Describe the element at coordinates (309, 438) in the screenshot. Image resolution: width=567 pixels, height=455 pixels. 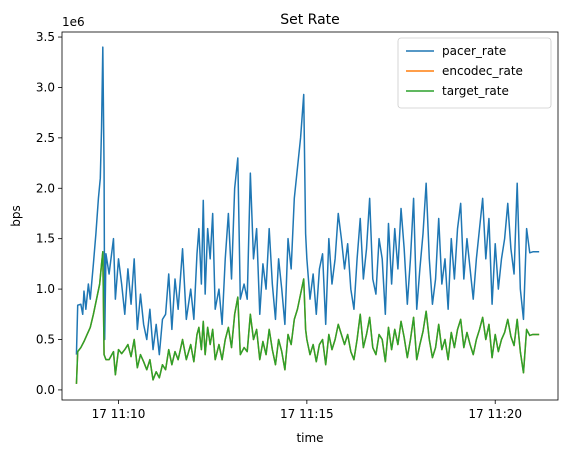
I see `x-axis-label: time` at that location.